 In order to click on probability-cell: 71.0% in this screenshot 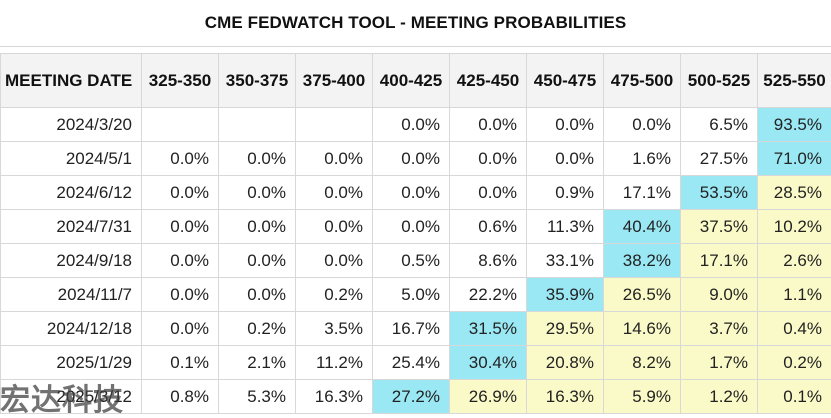, I will do `click(794, 158)`.